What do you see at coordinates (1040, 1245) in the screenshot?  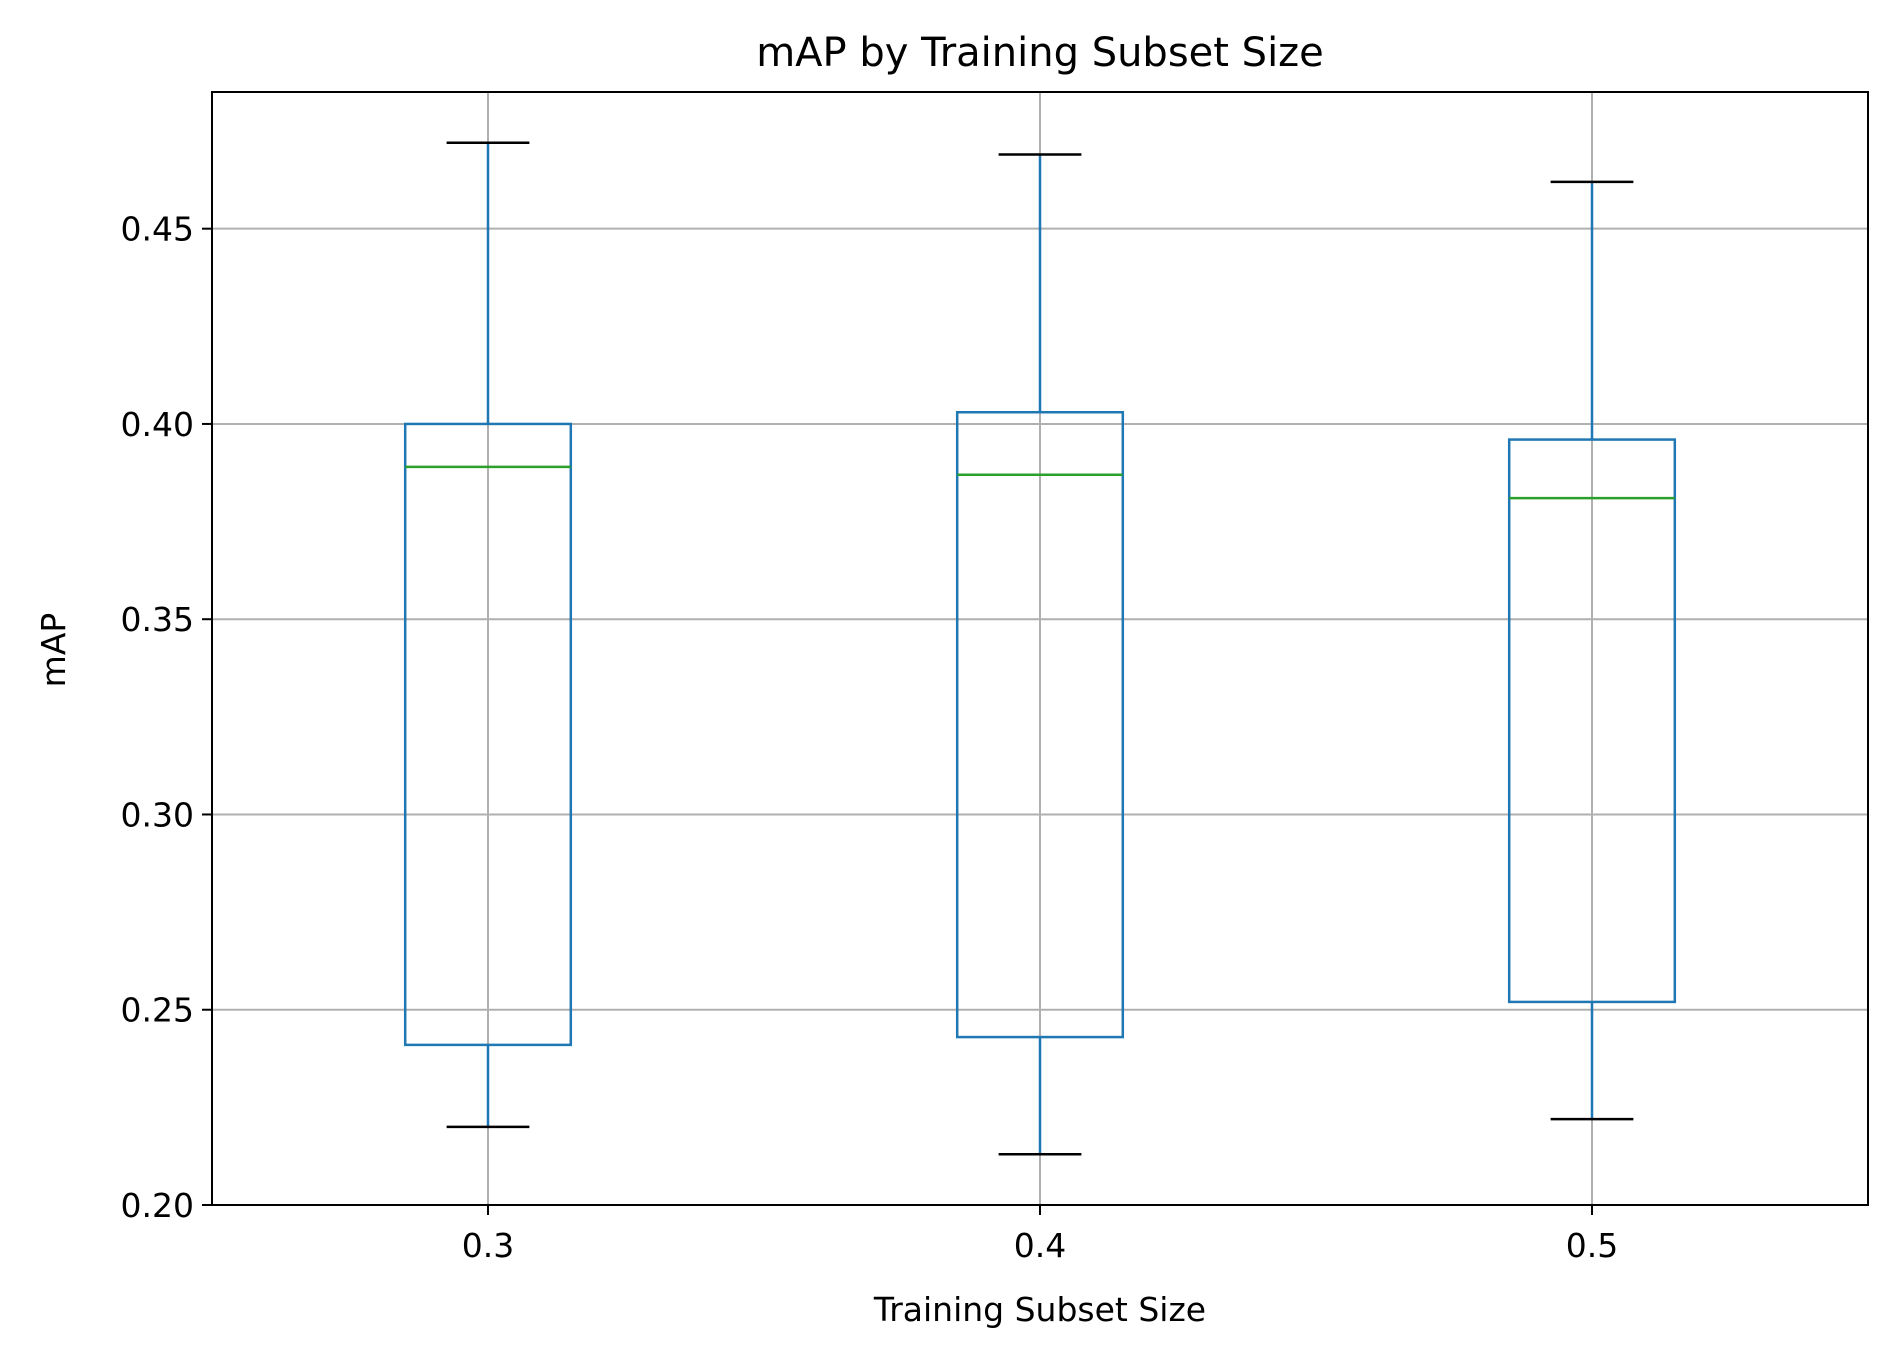 I see `x-tick-label: 0.4` at bounding box center [1040, 1245].